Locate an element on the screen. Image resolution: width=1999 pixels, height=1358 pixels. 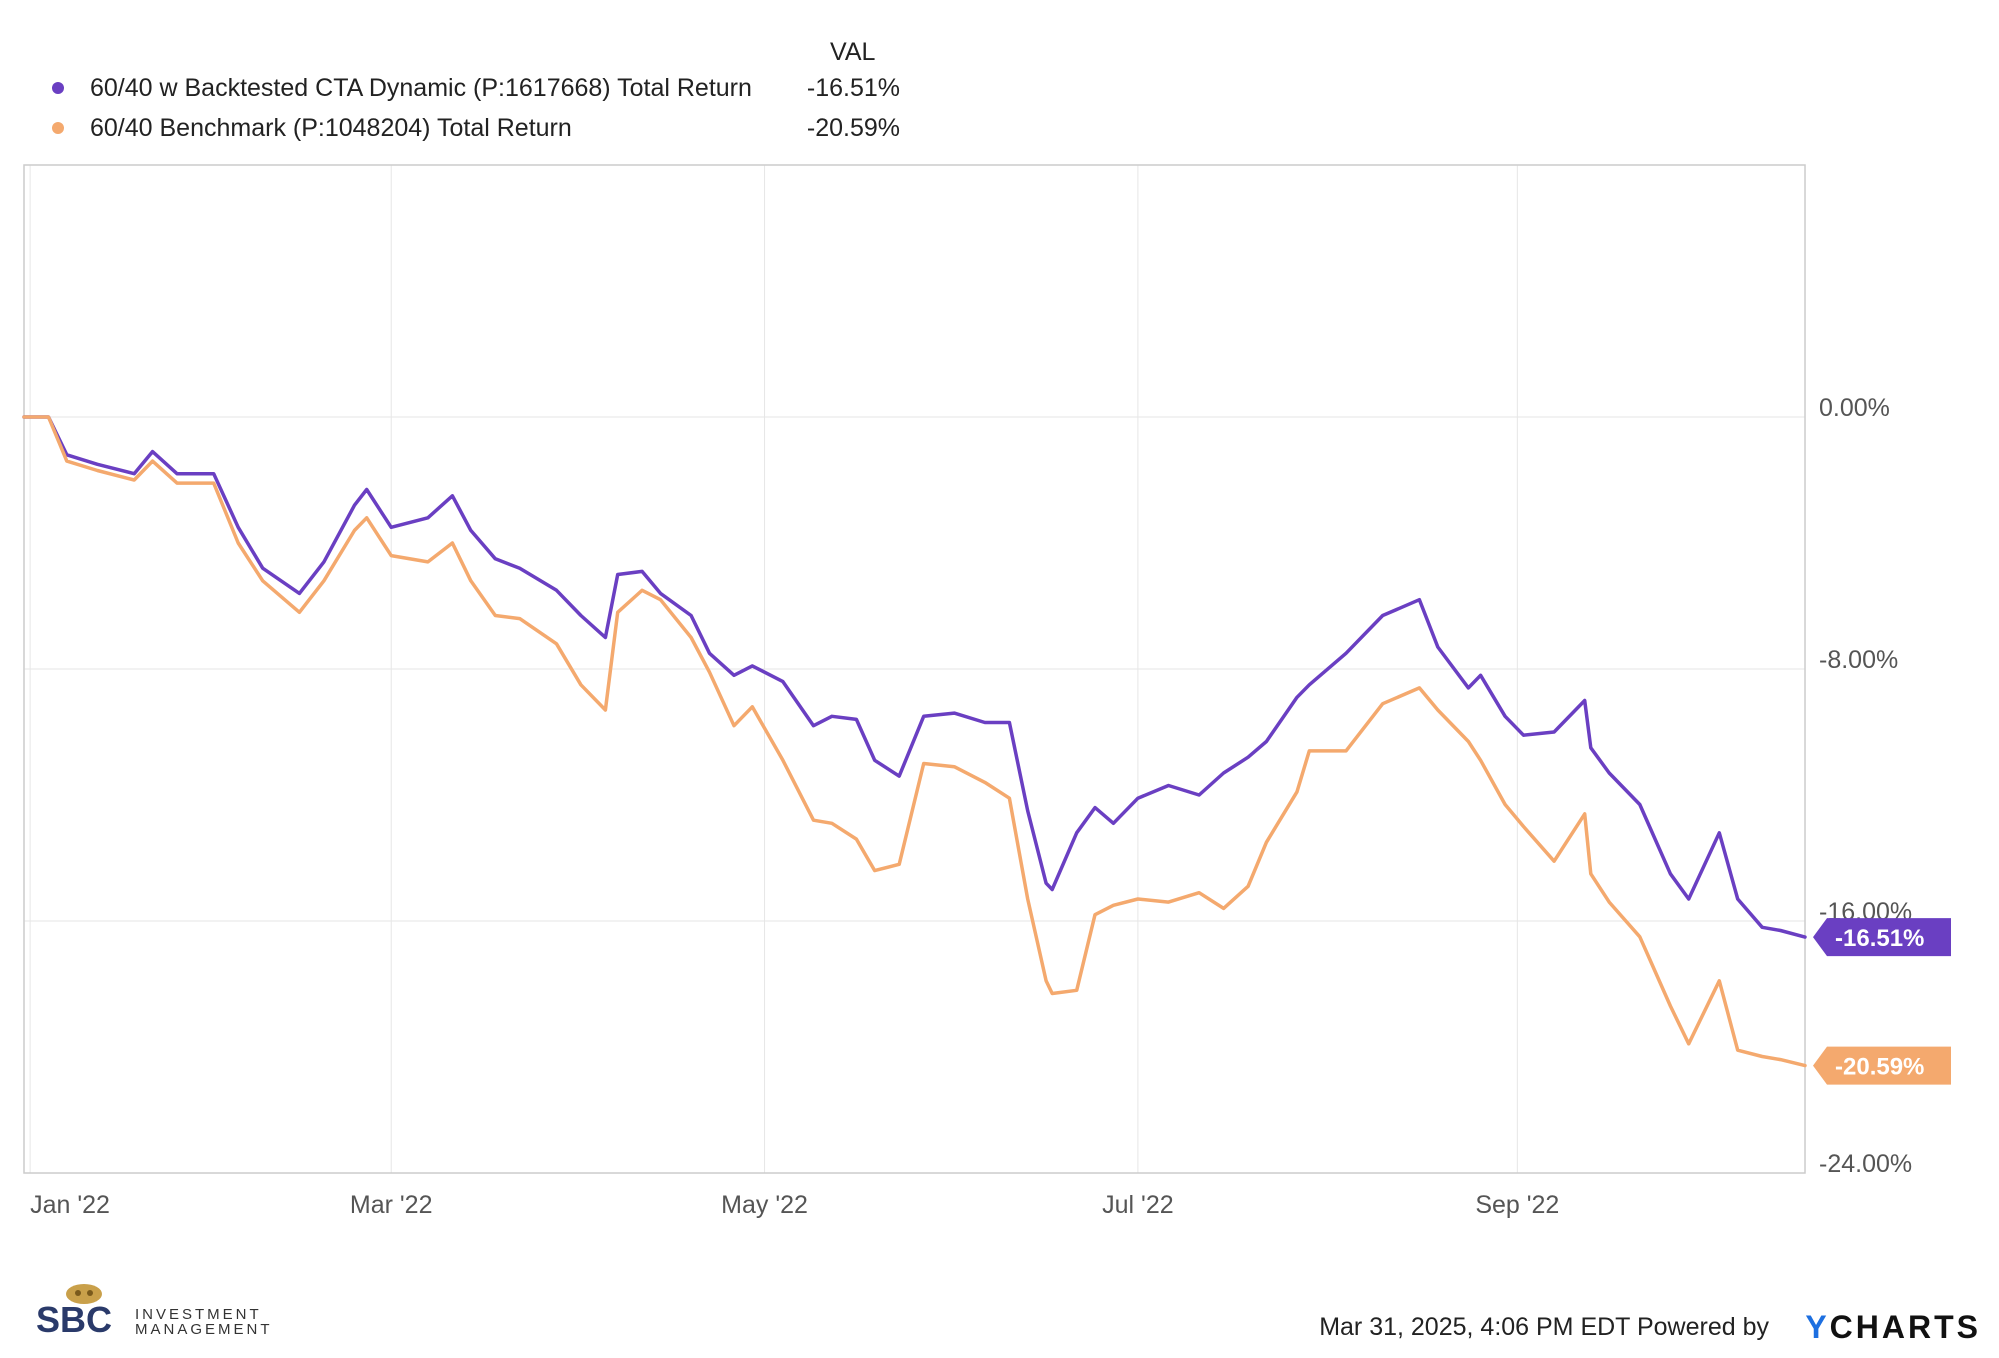
ycharts-brand: YCHARTS is located at coordinates (1893, 1327).